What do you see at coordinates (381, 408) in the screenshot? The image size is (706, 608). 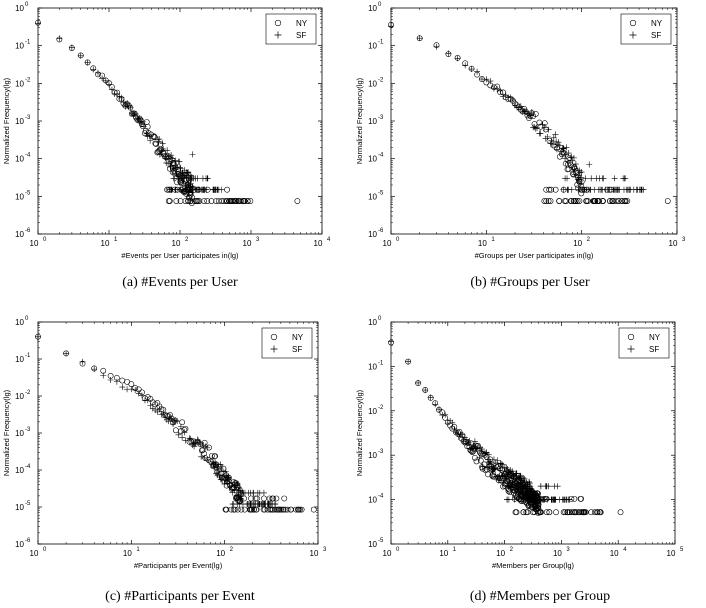 I see `y-tick-exponent: -2` at bounding box center [381, 408].